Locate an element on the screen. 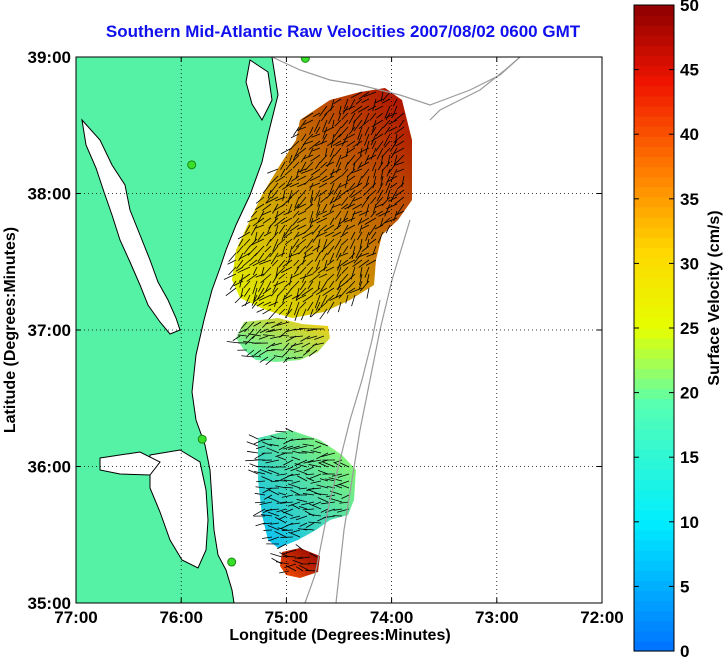 The height and width of the screenshot is (659, 724). site-marker is located at coordinates (232, 562).